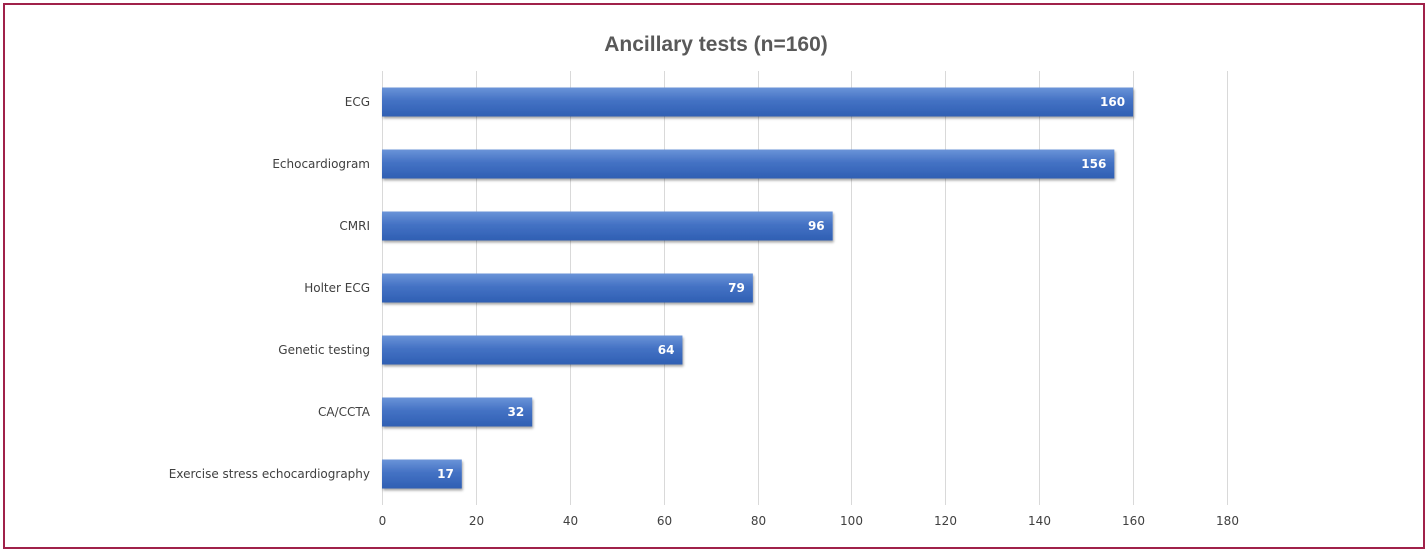  Describe the element at coordinates (445, 474) in the screenshot. I see `data-label: 17` at that location.